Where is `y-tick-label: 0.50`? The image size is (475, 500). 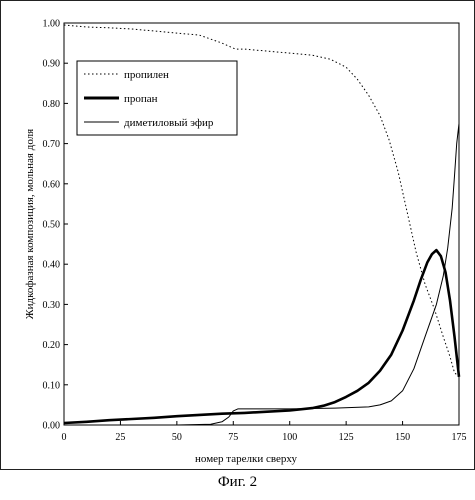 y-tick-label: 0.50 is located at coordinates (52, 225).